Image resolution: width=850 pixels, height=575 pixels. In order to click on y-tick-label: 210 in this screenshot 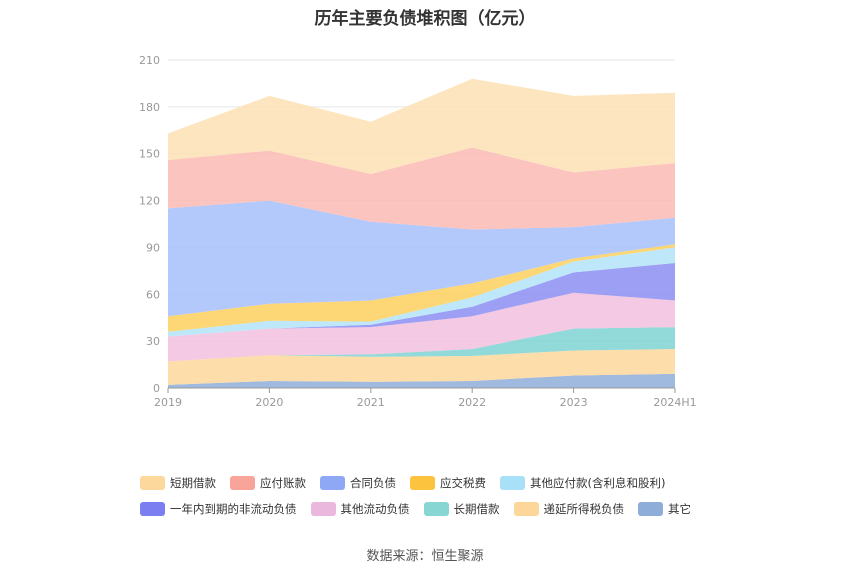, I will do `click(149, 60)`.